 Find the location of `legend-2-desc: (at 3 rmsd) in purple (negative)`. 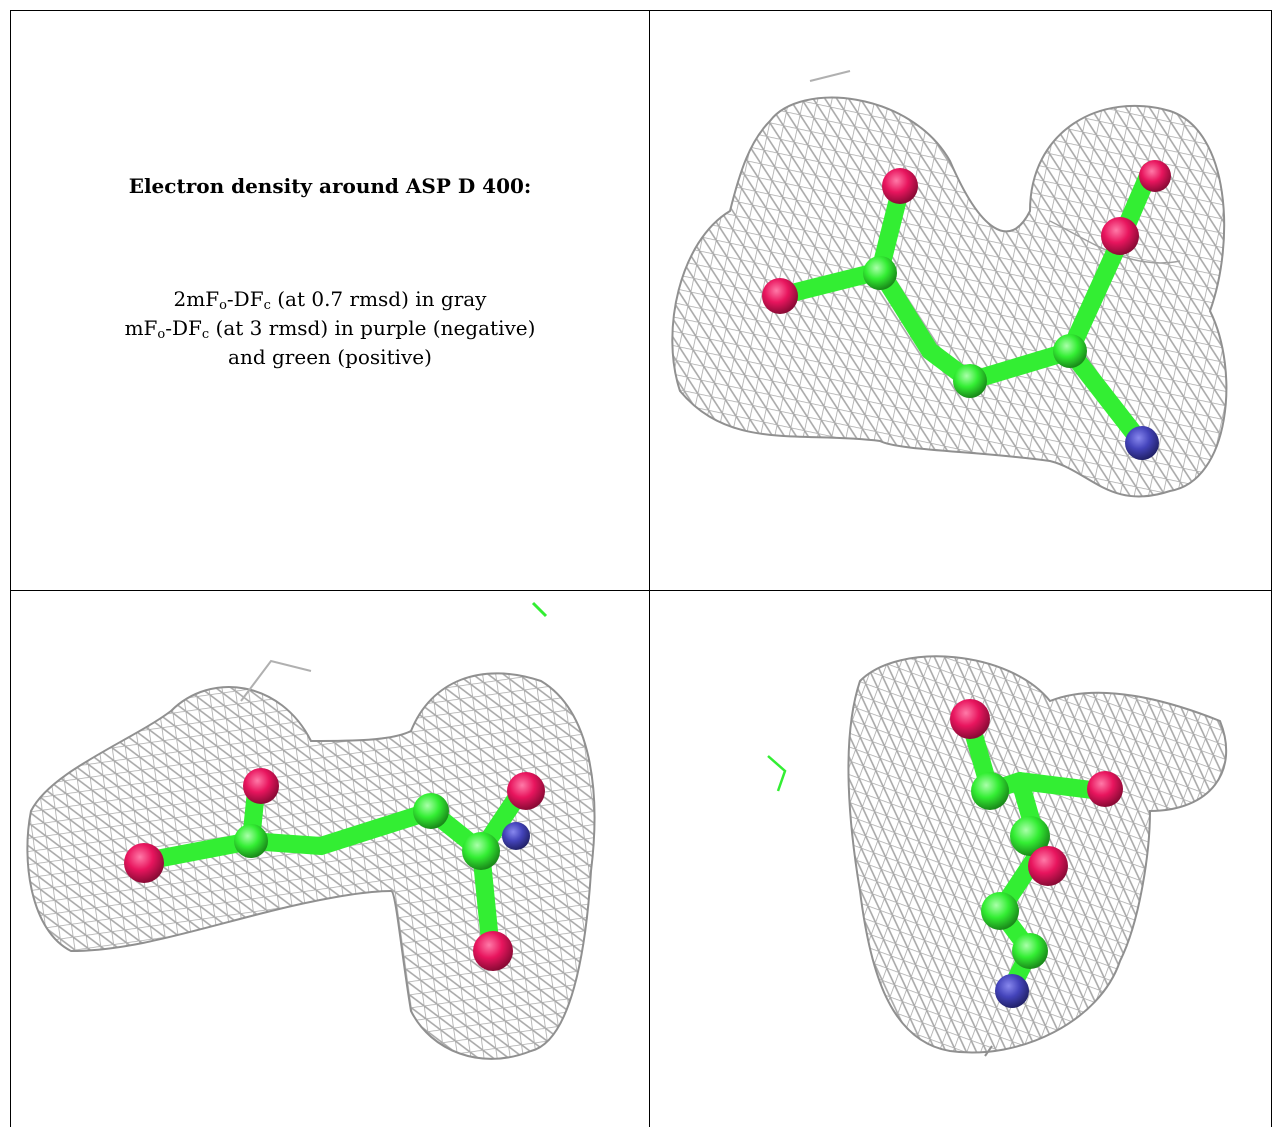

legend-2-desc: (at 3 rmsd) in purple (negative) is located at coordinates (372, 328).